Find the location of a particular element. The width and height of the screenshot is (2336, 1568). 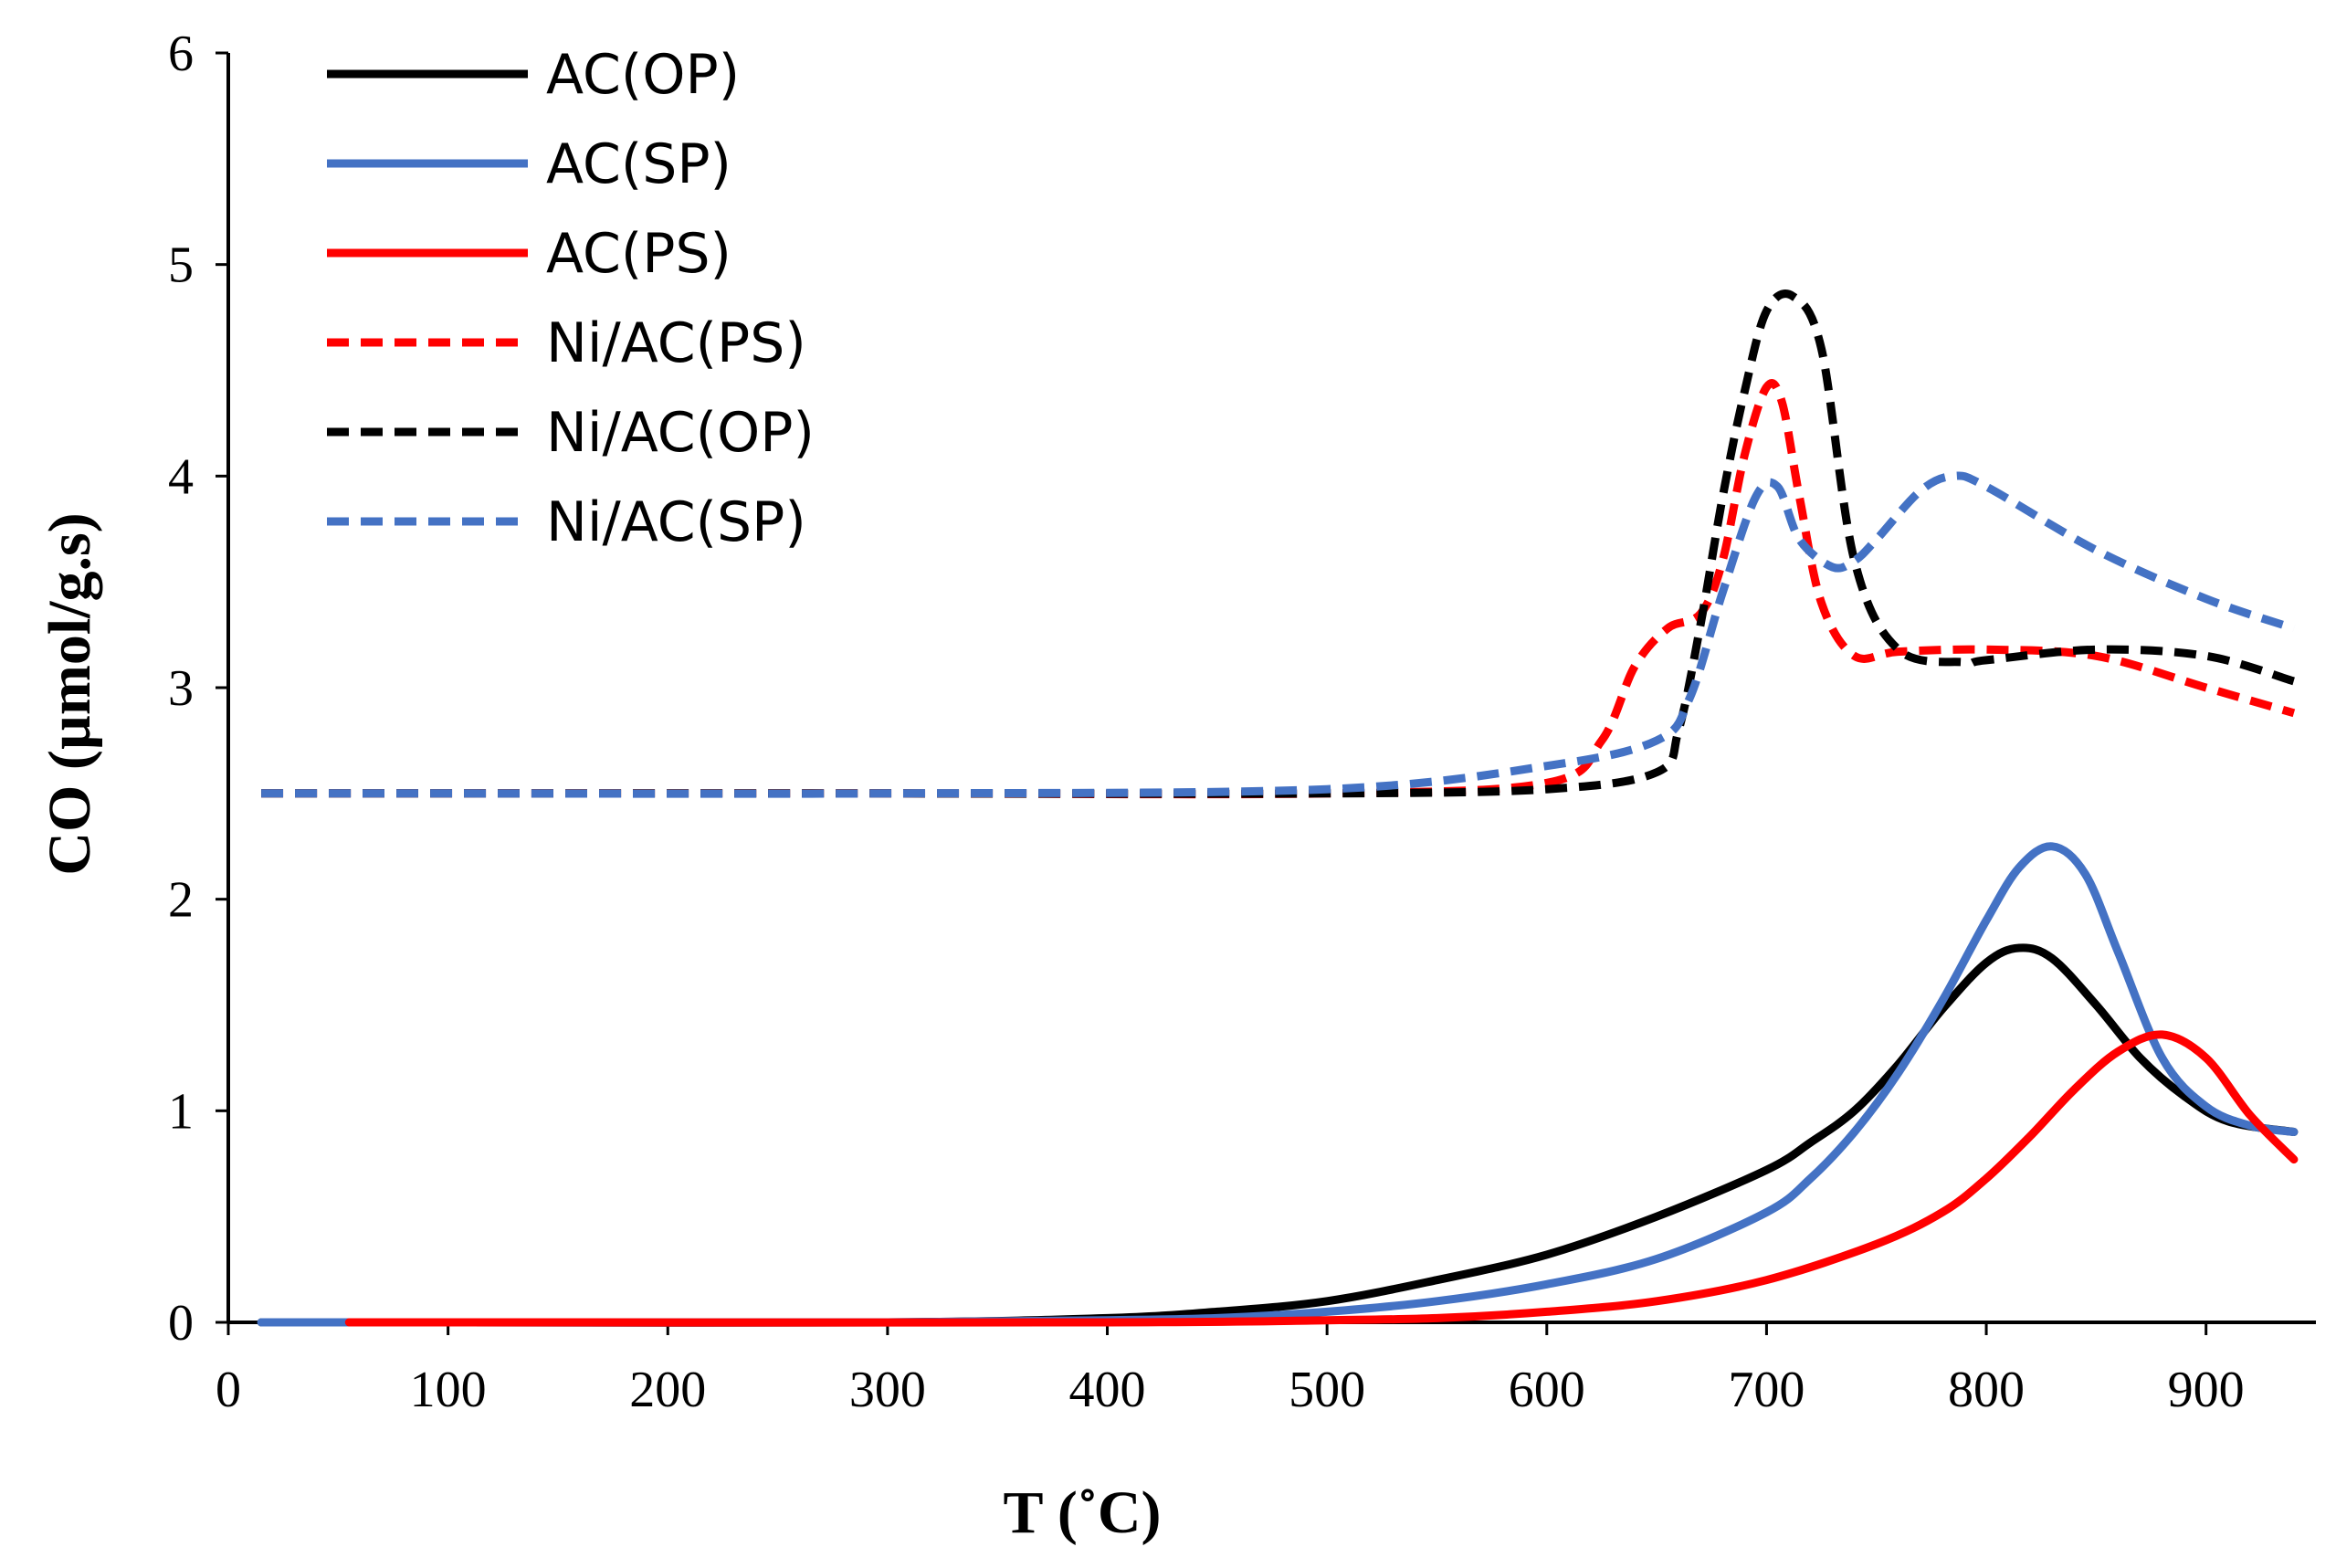

x-tick-label: 300 is located at coordinates (887, 1390).